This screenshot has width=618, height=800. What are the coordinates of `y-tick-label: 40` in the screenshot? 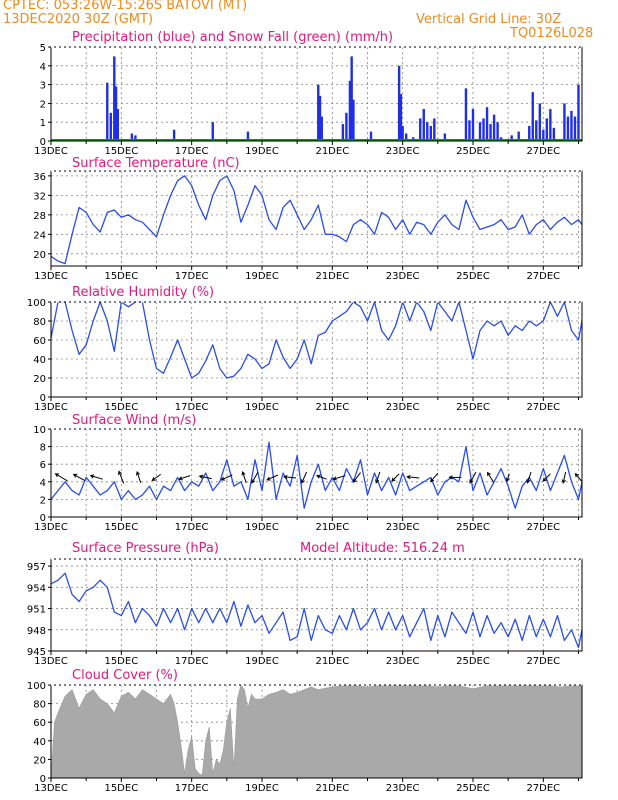 It's located at (39, 742).